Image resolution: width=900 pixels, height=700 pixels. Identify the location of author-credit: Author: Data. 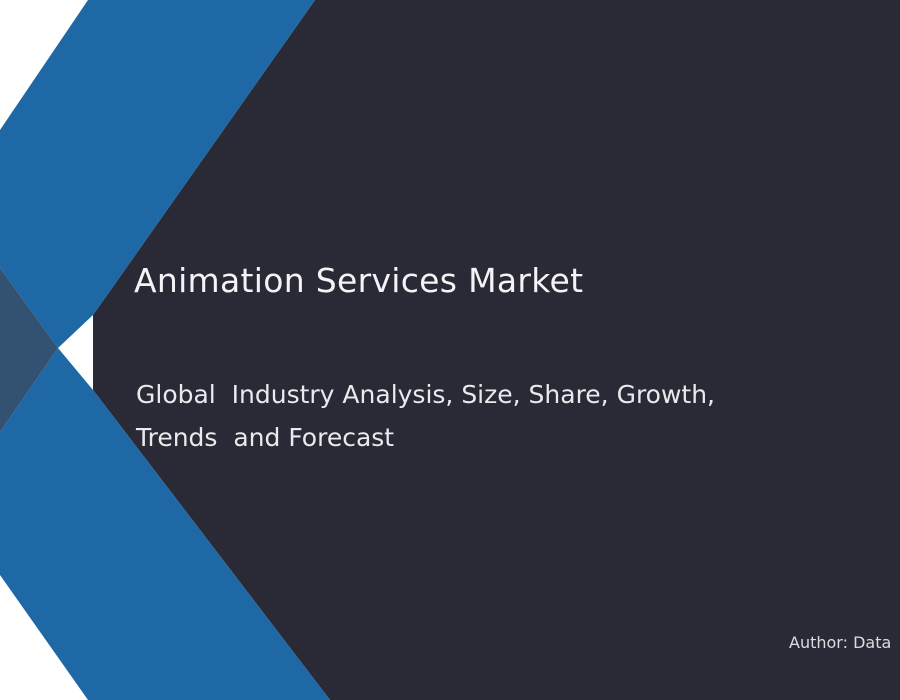
(840, 642).